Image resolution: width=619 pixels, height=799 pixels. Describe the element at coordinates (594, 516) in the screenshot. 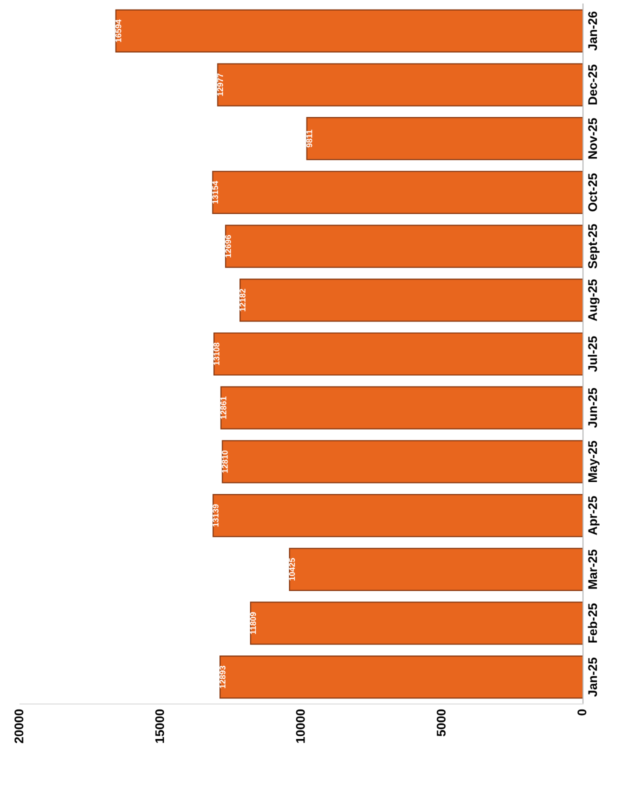

I see `y-tick-label: Apr-25` at that location.